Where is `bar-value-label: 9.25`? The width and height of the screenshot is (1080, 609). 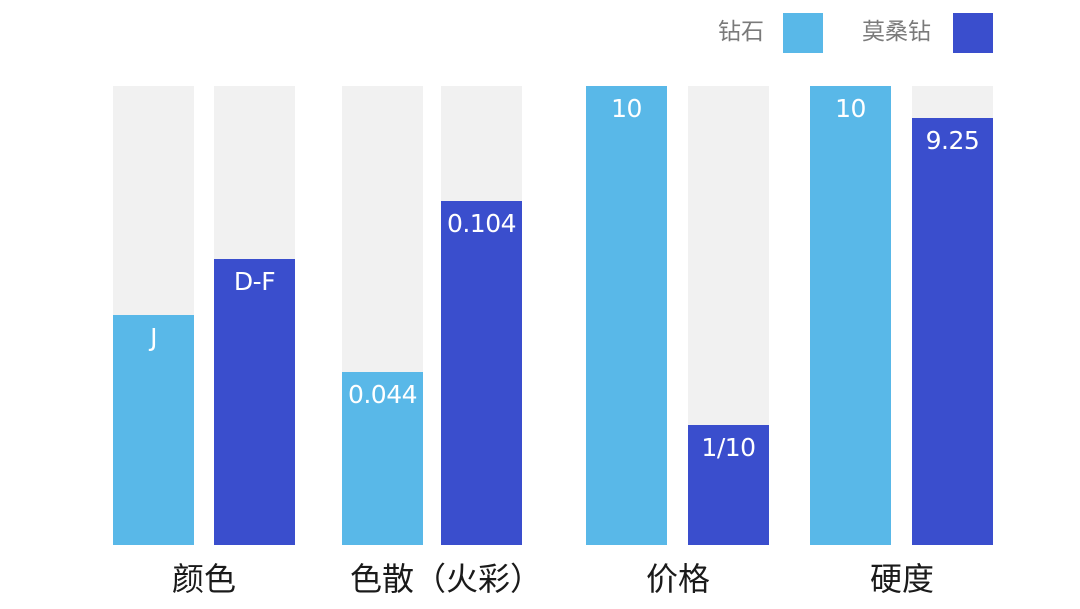
bar-value-label: 9.25 is located at coordinates (952, 140).